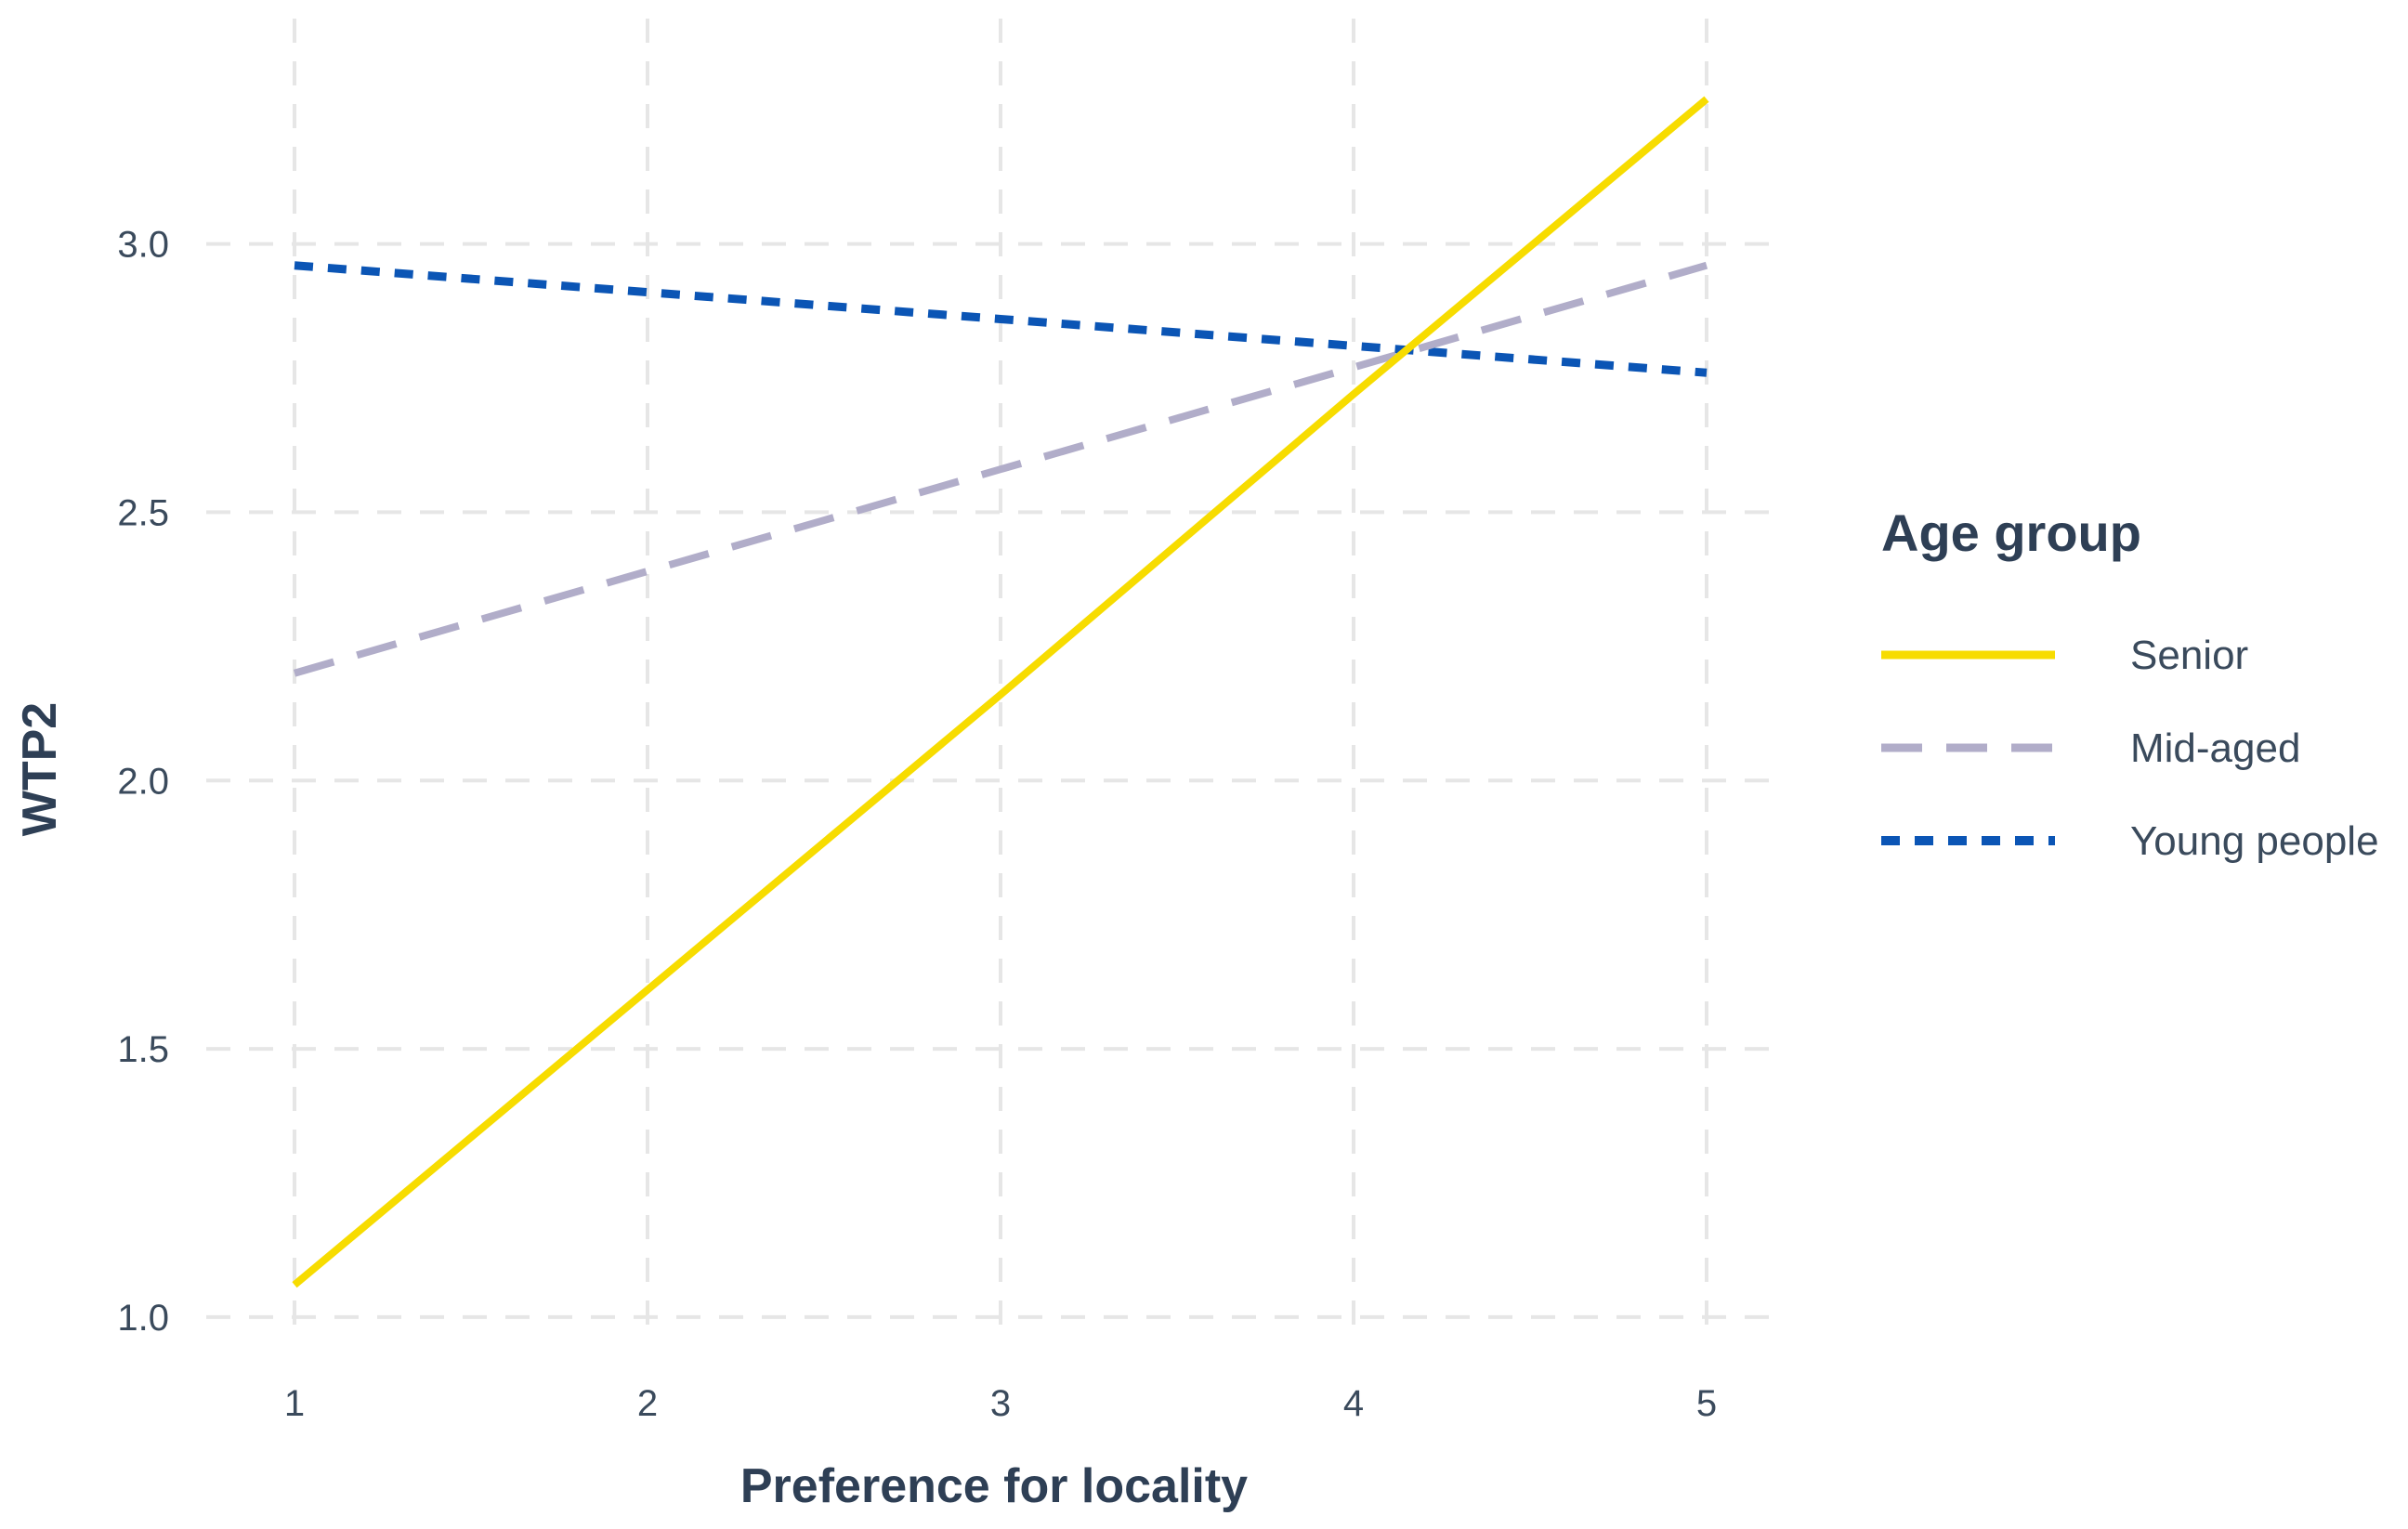  What do you see at coordinates (143, 1049) in the screenshot?
I see `y-tick-label: 1.5` at bounding box center [143, 1049].